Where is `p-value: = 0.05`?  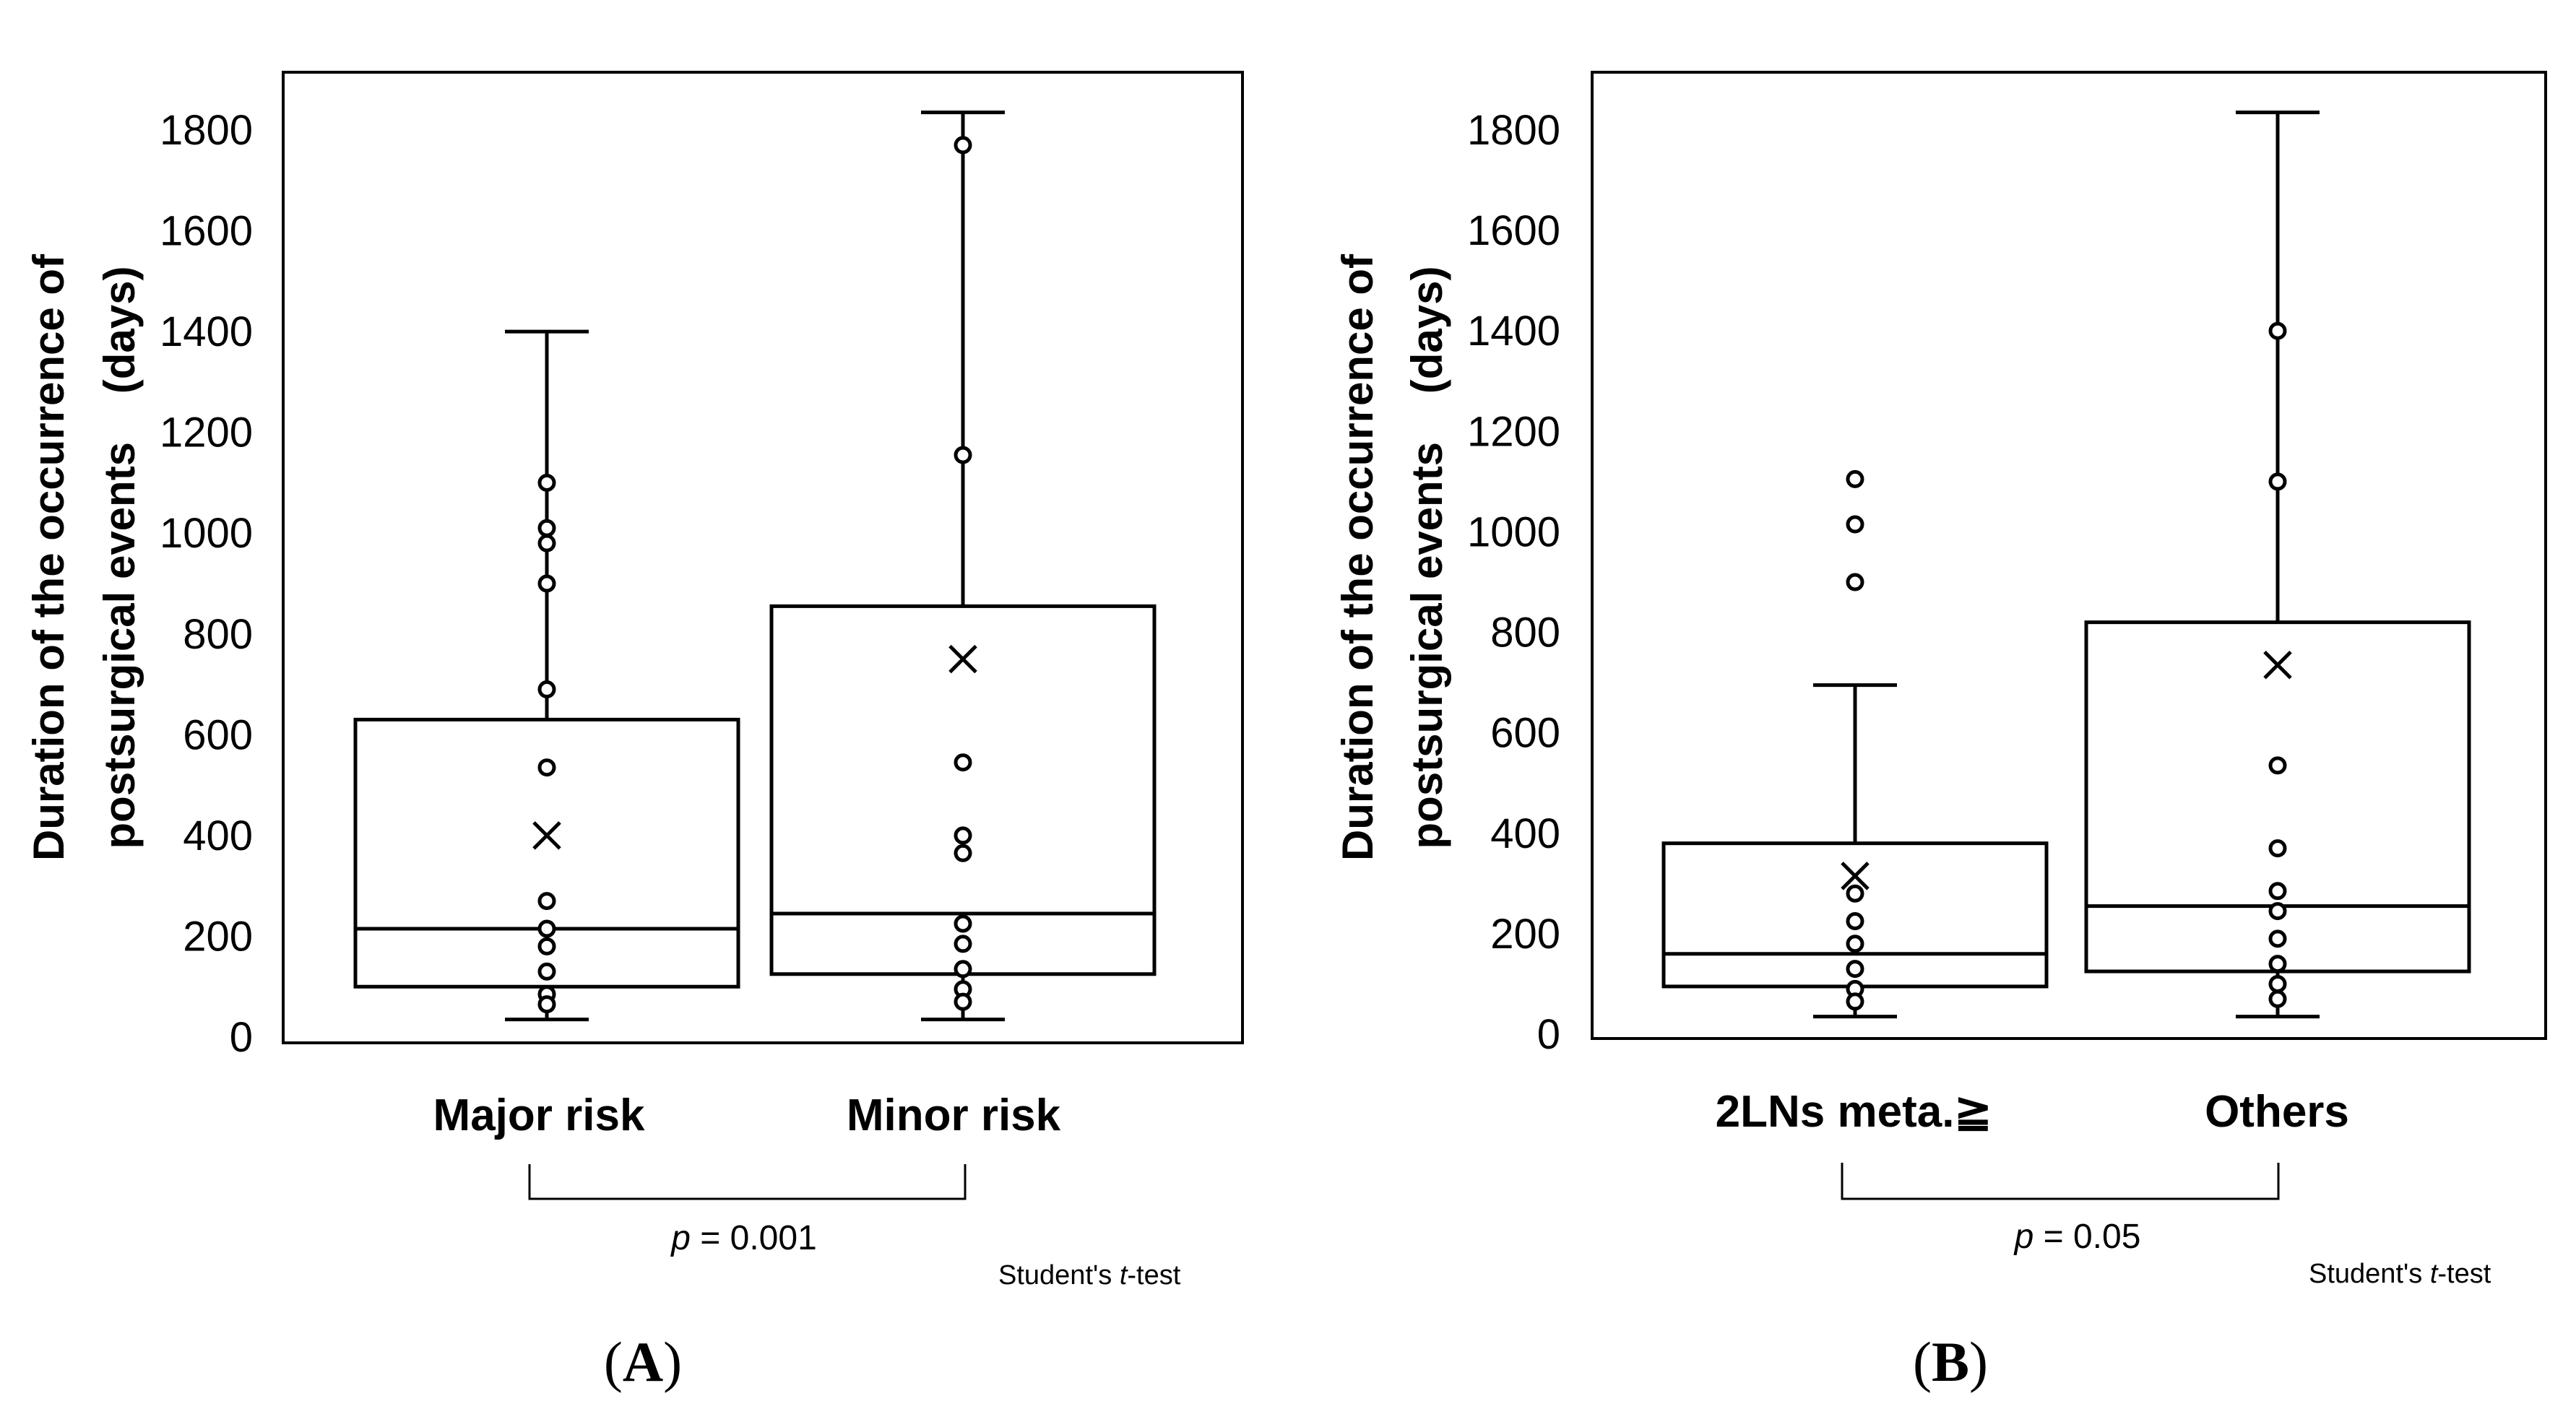
p-value: = 0.05 is located at coordinates (2086, 1237).